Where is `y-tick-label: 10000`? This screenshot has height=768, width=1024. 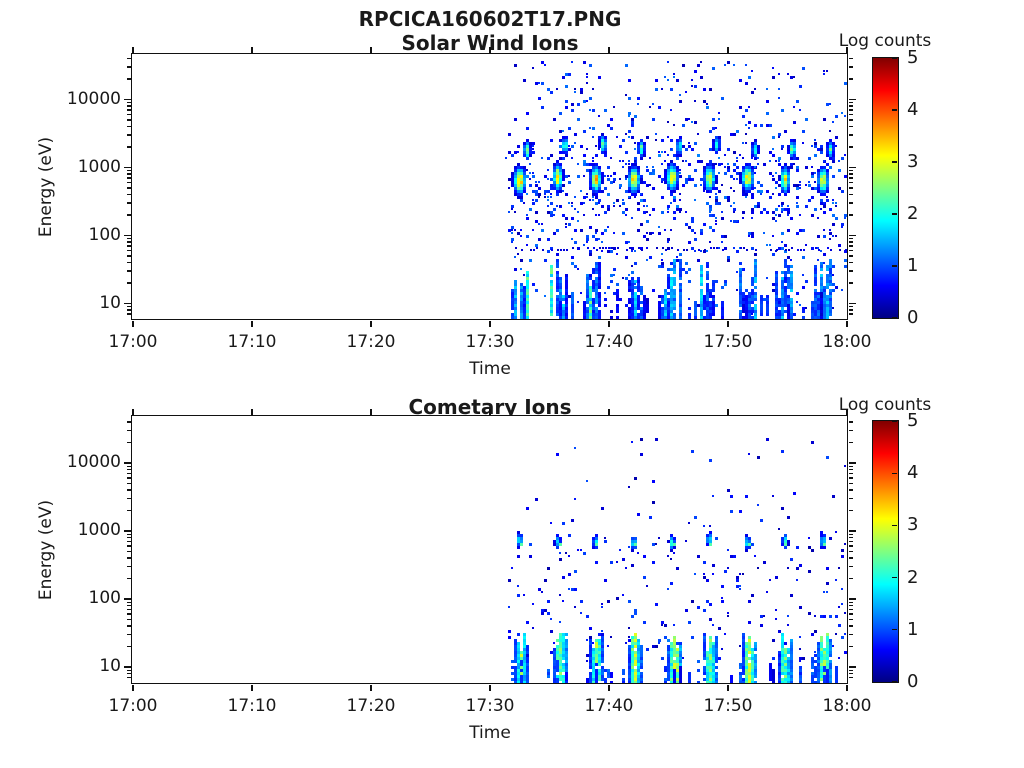
y-tick-label: 10000 is located at coordinates (93, 462).